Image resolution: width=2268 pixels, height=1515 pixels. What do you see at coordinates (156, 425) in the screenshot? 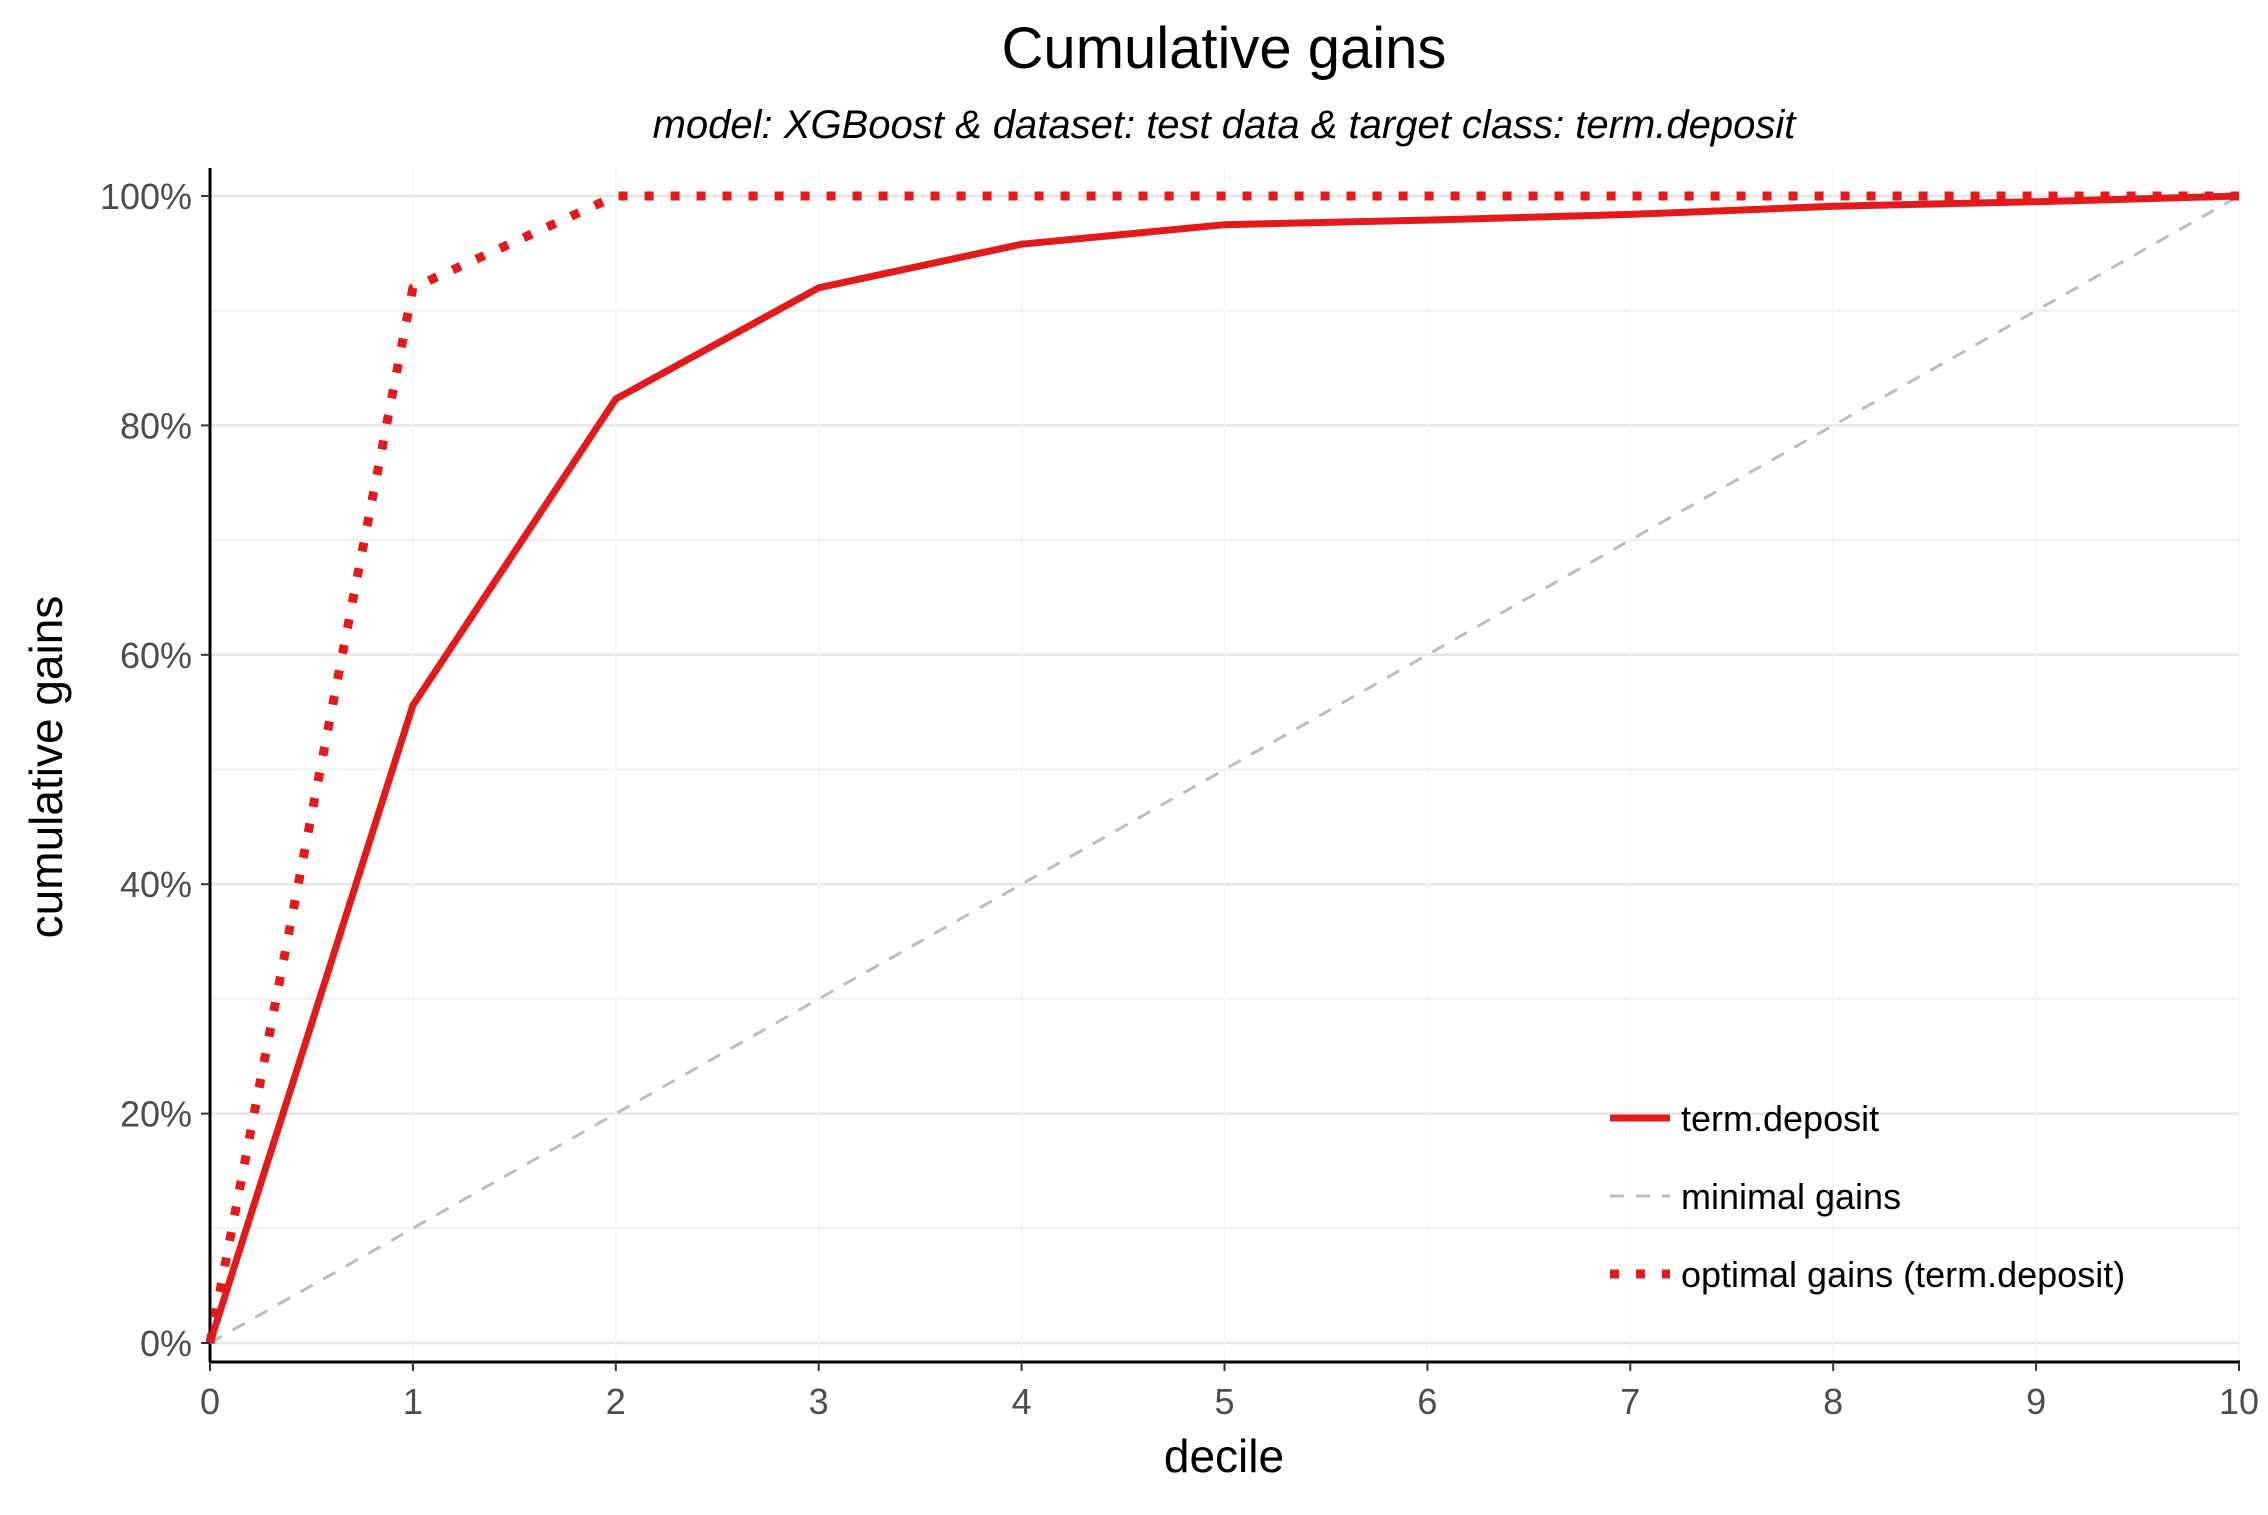
I see `y-tick-label: 80%` at bounding box center [156, 425].